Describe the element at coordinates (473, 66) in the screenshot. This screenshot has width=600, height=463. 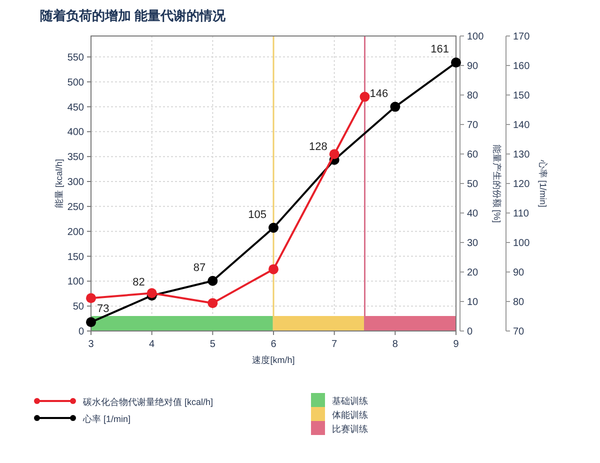
I see `y2-tick-label: 90` at that location.